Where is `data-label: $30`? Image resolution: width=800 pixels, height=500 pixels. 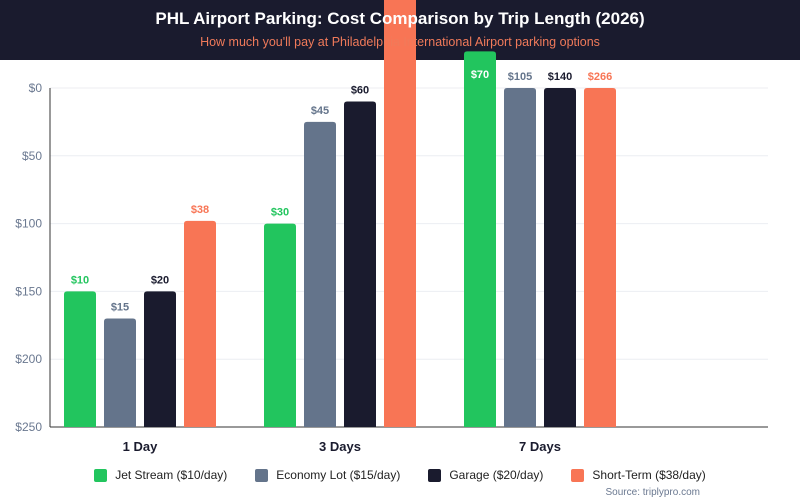
data-label: $30 is located at coordinates (280, 213).